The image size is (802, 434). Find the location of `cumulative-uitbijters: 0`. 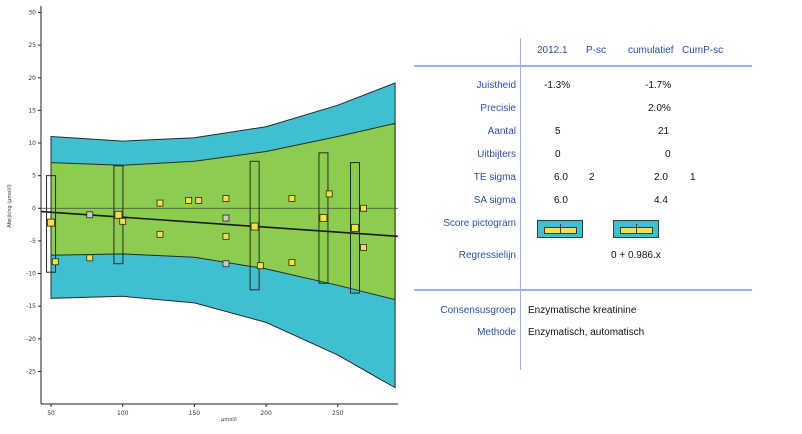

cumulative-uitbijters: 0 is located at coordinates (668, 154).